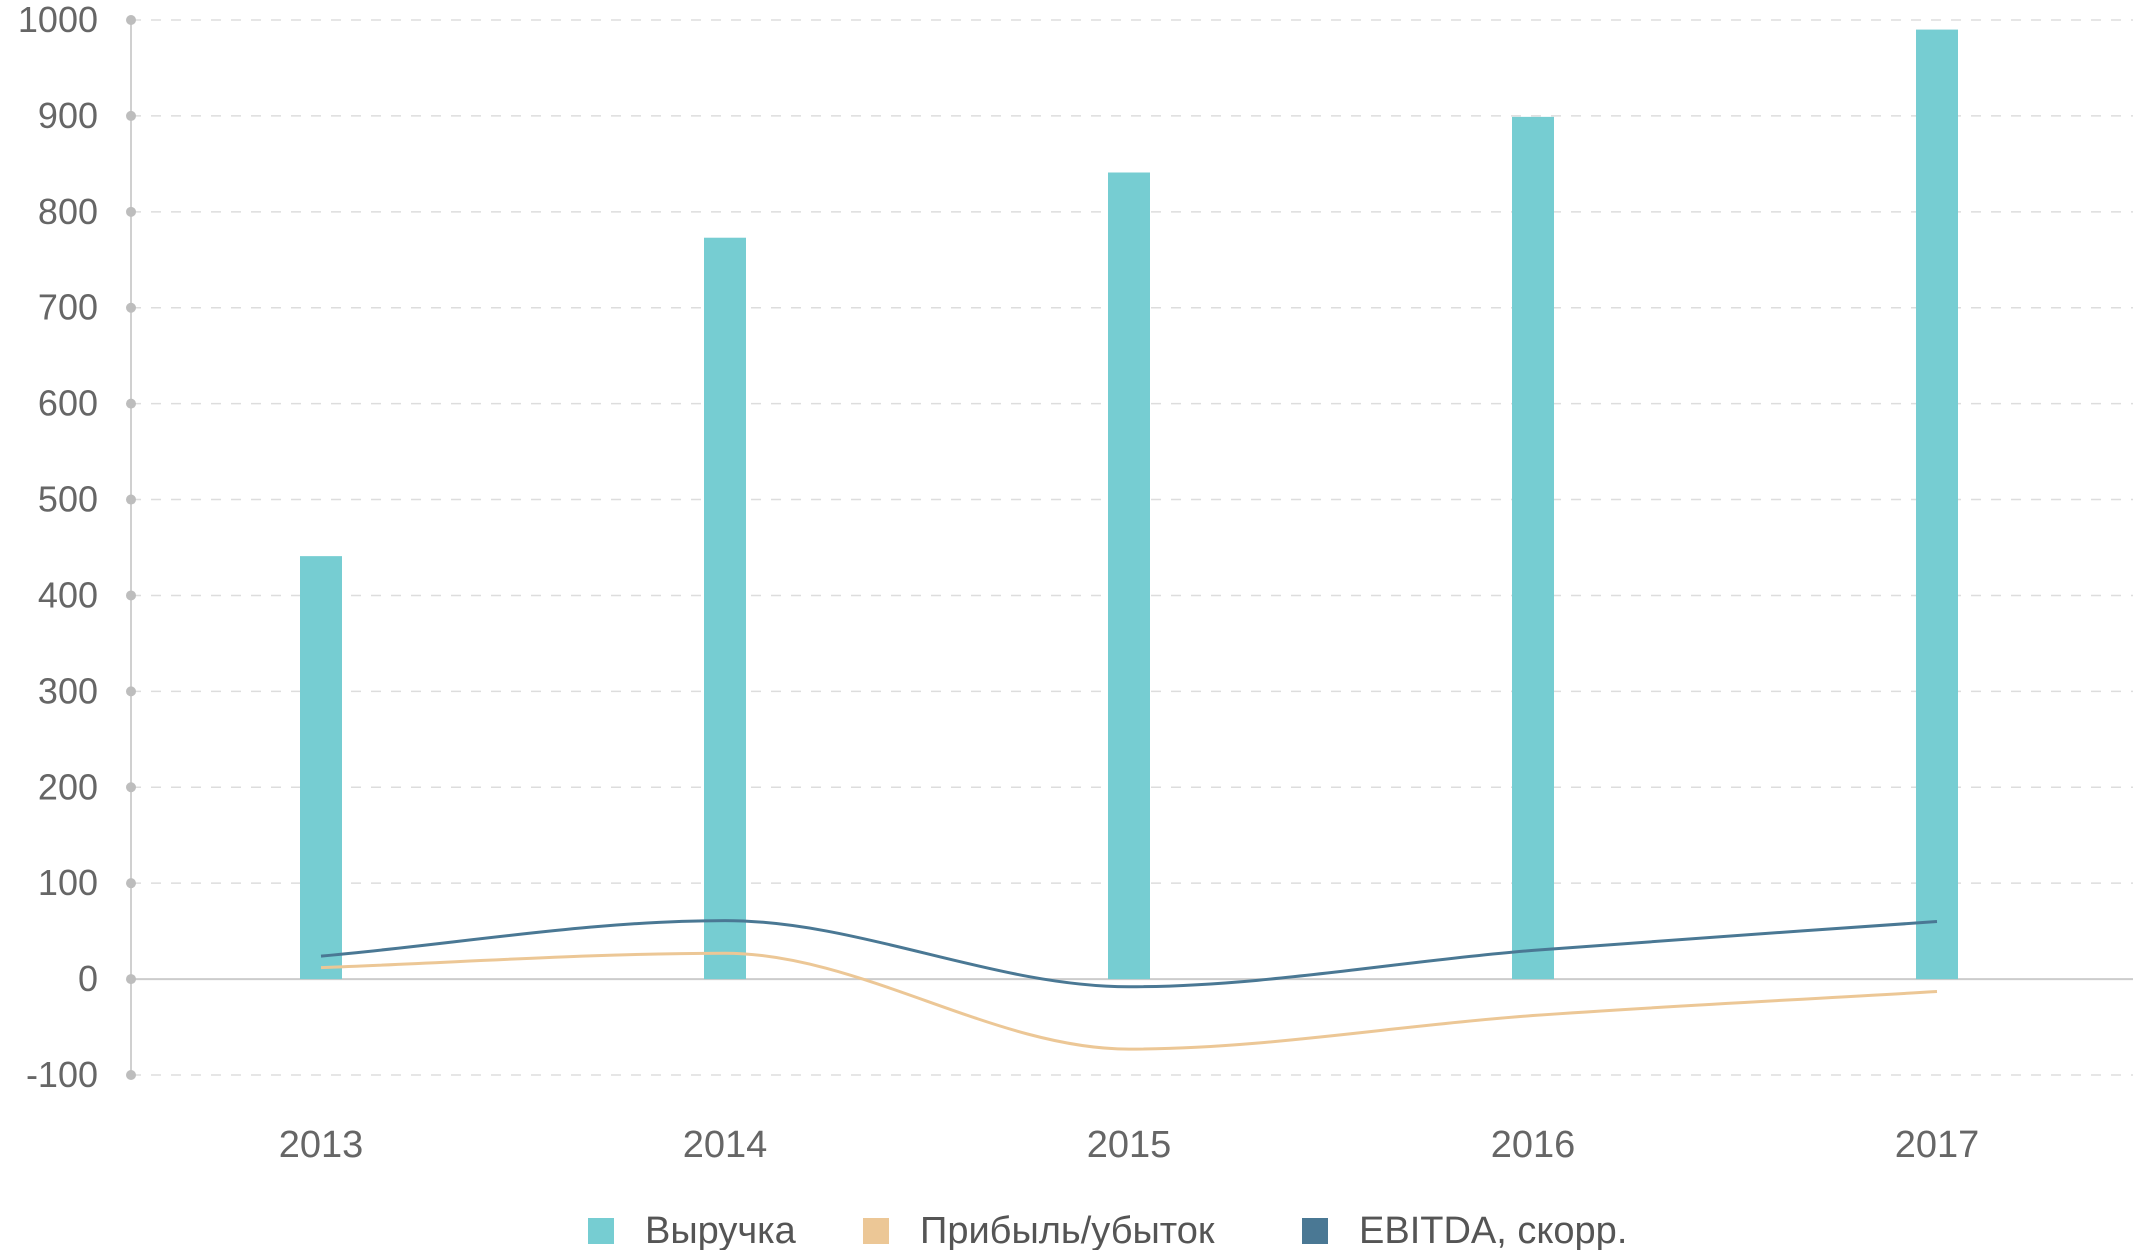 The width and height of the screenshot is (2133, 1250). What do you see at coordinates (321, 768) in the screenshot?
I see `revenue-bar-2013` at bounding box center [321, 768].